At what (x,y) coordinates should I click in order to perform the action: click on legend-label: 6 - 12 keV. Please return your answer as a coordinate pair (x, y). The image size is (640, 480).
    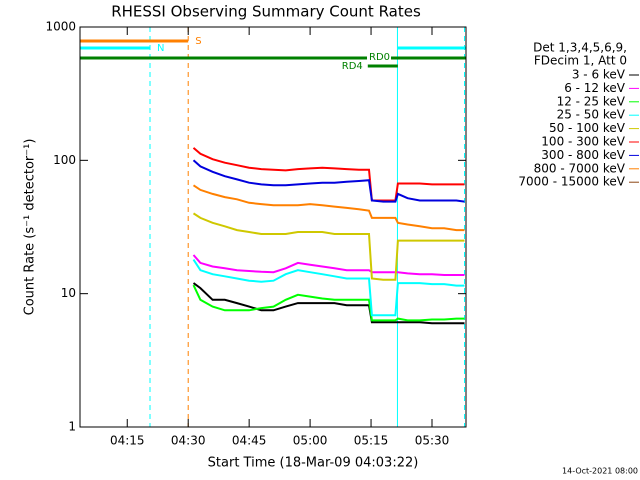
    Looking at the image, I should click on (595, 88).